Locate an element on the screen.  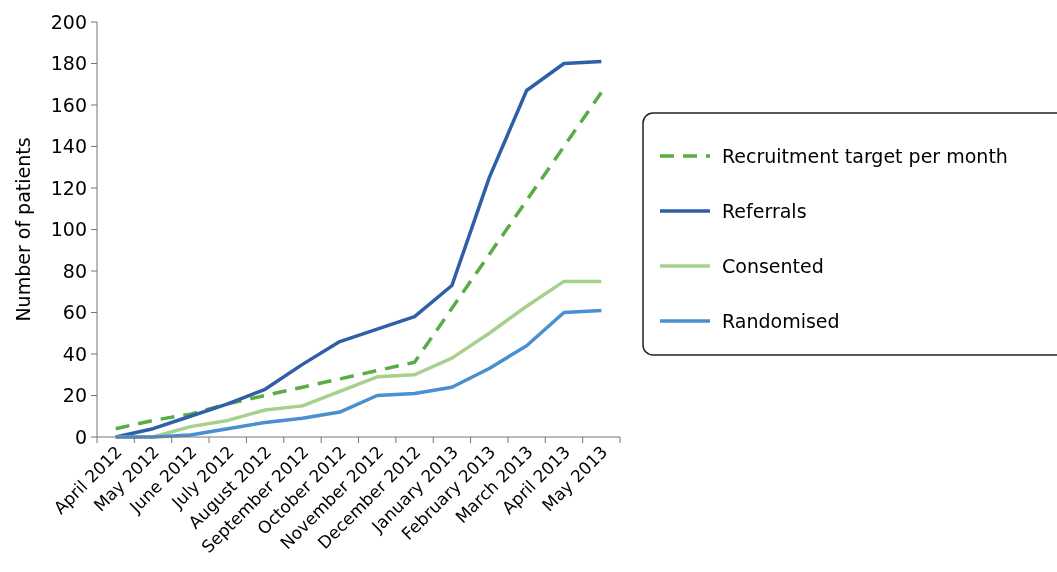
y-tick-label: 180 is located at coordinates (68, 63).